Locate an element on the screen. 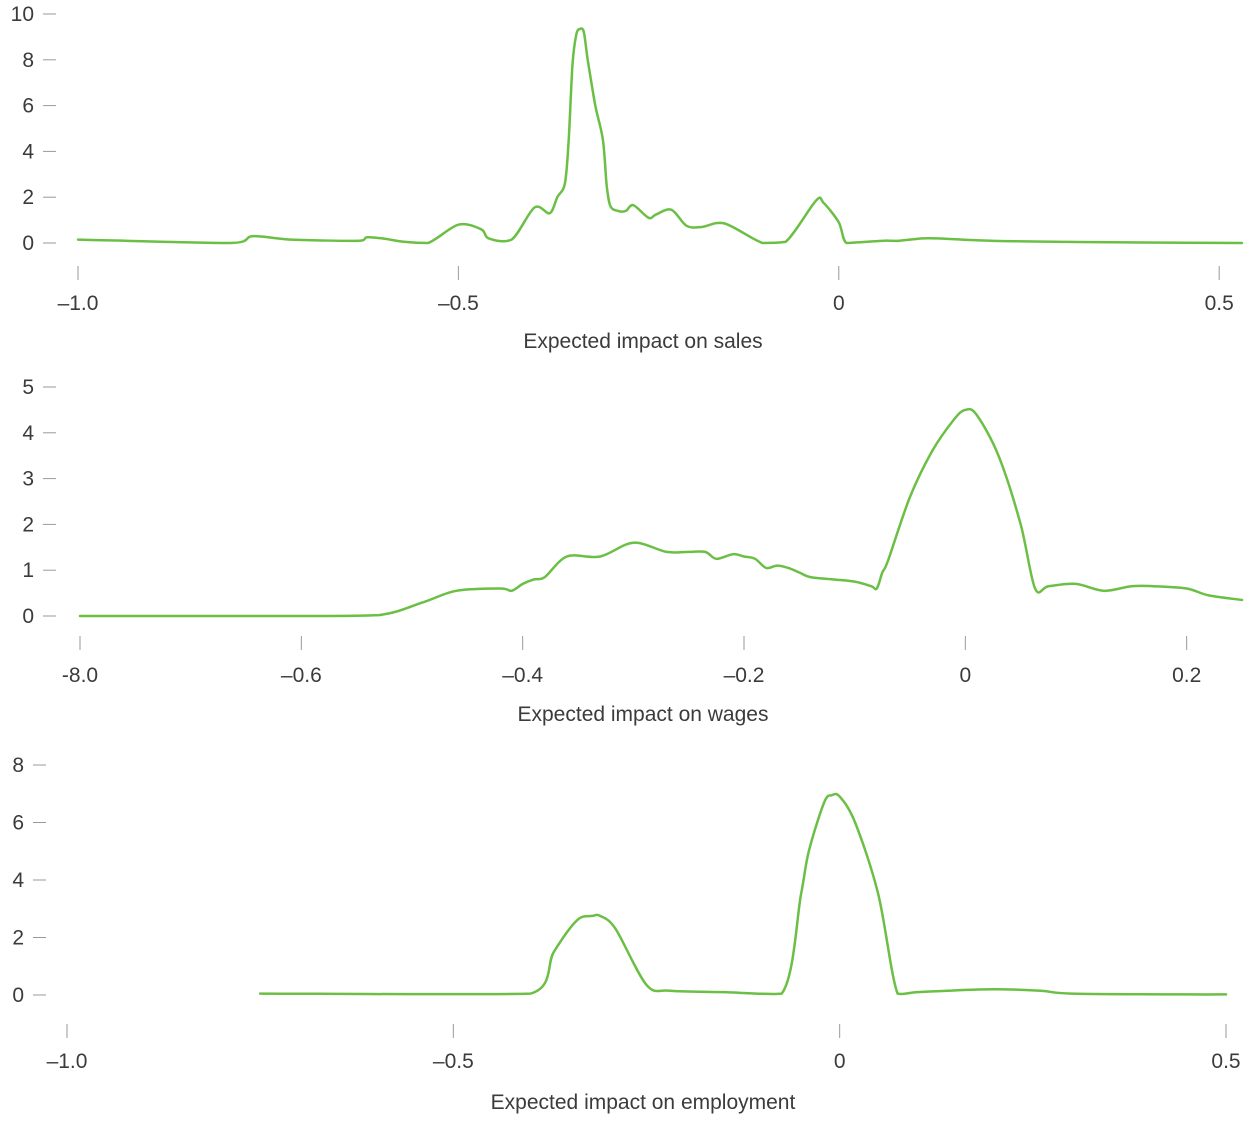  sales-x-tick-label: –1.0 is located at coordinates (78, 303).